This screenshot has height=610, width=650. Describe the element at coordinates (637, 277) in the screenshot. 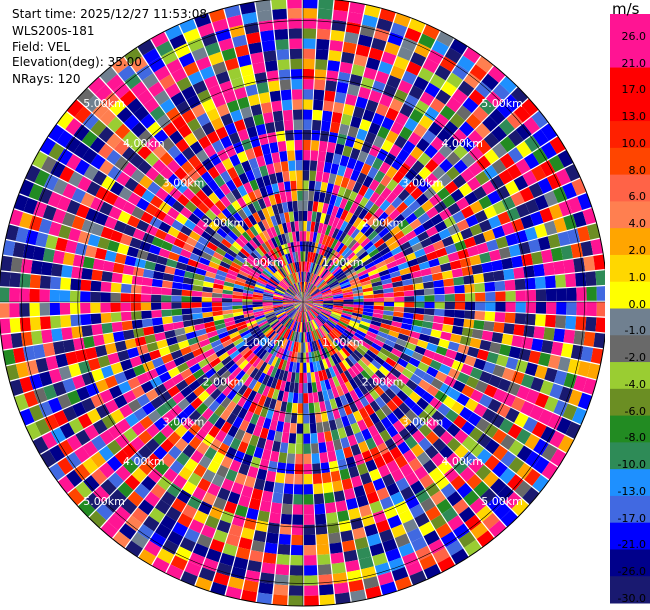

I see `colorbar-tick-label: 1.0` at that location.